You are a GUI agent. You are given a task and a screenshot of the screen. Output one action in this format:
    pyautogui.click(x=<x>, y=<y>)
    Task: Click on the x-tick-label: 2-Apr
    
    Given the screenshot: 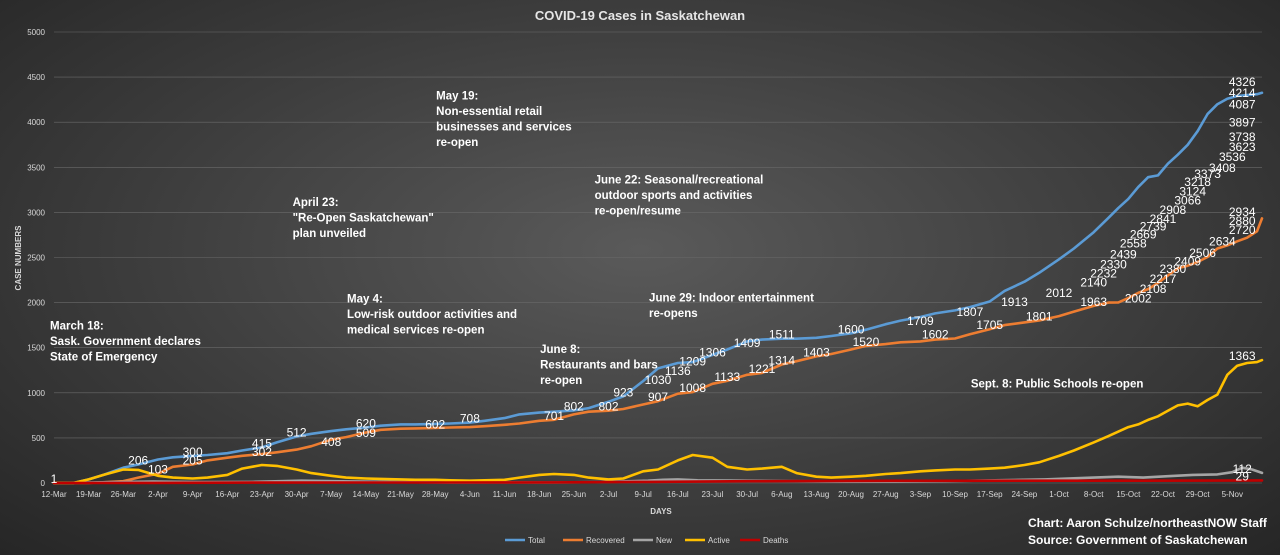 What is the action you would take?
    pyautogui.click(x=158, y=494)
    